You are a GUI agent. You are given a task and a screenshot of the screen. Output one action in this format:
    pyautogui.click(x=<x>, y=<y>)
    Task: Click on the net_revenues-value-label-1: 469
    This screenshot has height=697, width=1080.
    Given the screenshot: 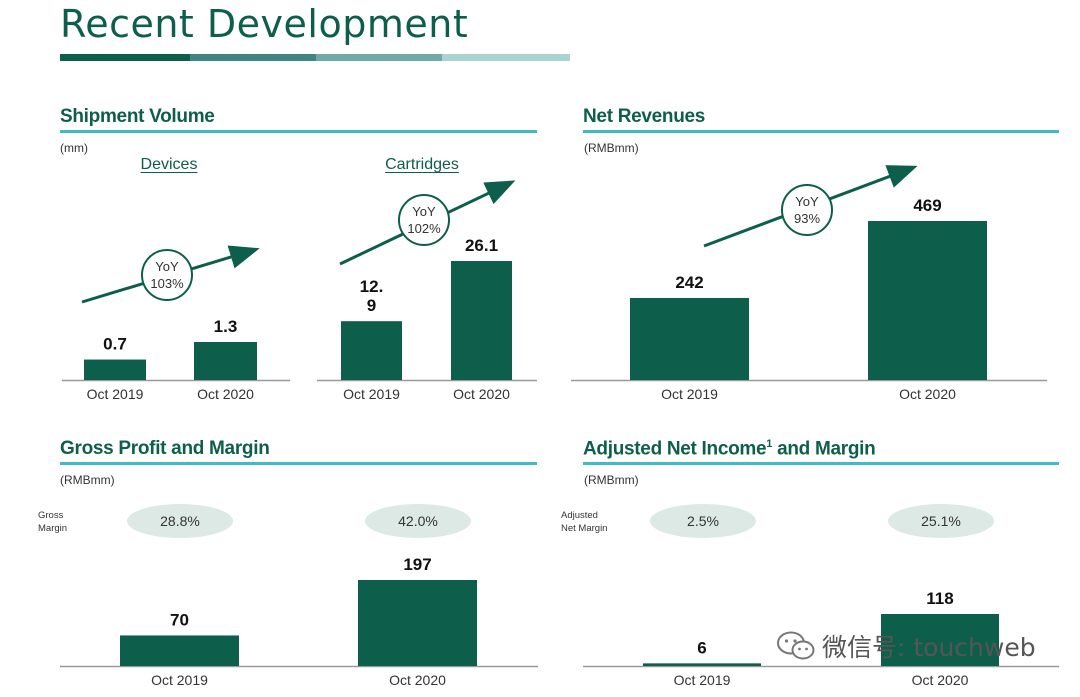 What is the action you would take?
    pyautogui.click(x=927, y=205)
    